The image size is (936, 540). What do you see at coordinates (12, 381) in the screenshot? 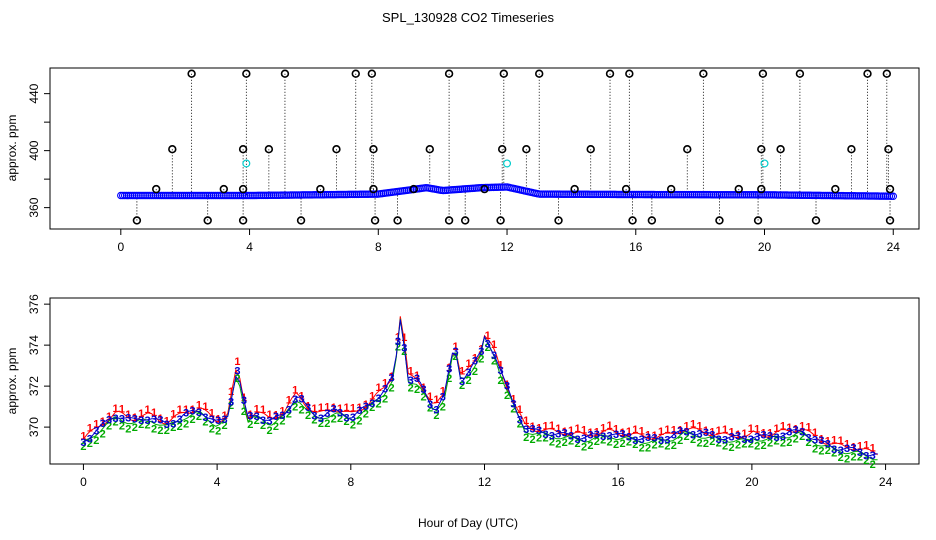
I see `bottom-y-axis-label: approx. ppm` at bounding box center [12, 381].